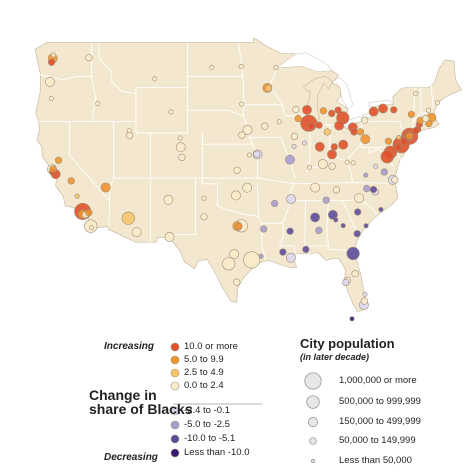  What do you see at coordinates (175, 400) in the screenshot?
I see `change-legend-swatches` at bounding box center [175, 400].